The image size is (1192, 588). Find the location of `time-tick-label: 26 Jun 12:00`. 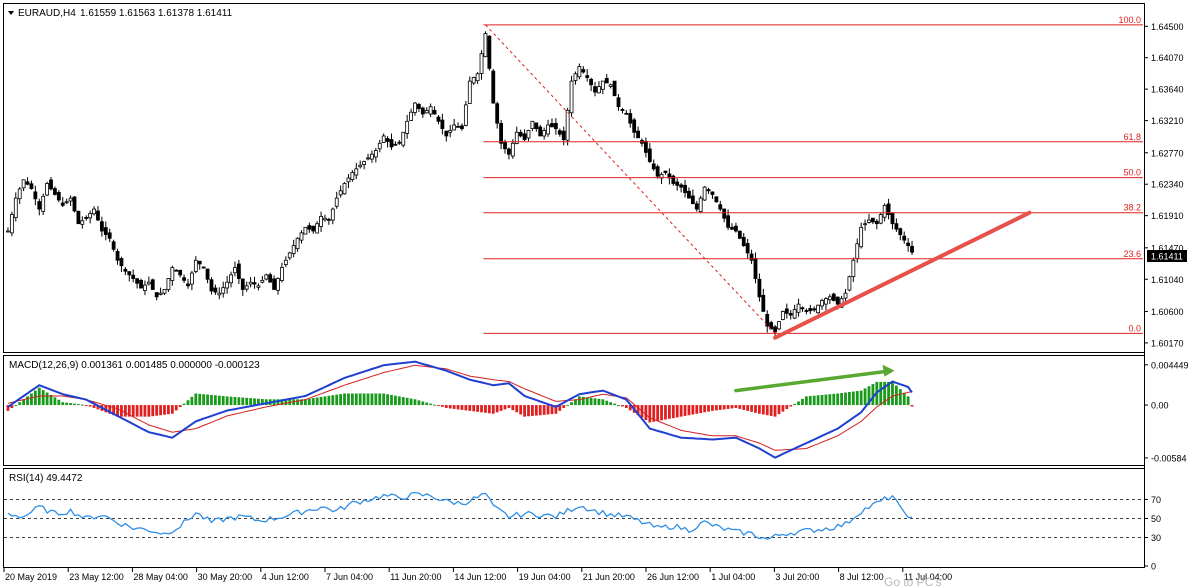

time-tick-label: 26 Jun 12:00 is located at coordinates (673, 577).